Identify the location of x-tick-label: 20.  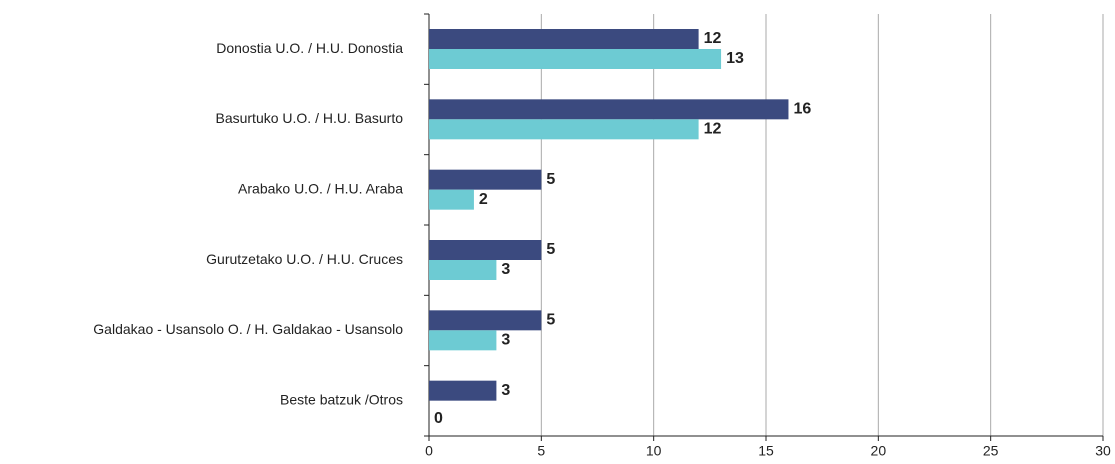
(879, 451).